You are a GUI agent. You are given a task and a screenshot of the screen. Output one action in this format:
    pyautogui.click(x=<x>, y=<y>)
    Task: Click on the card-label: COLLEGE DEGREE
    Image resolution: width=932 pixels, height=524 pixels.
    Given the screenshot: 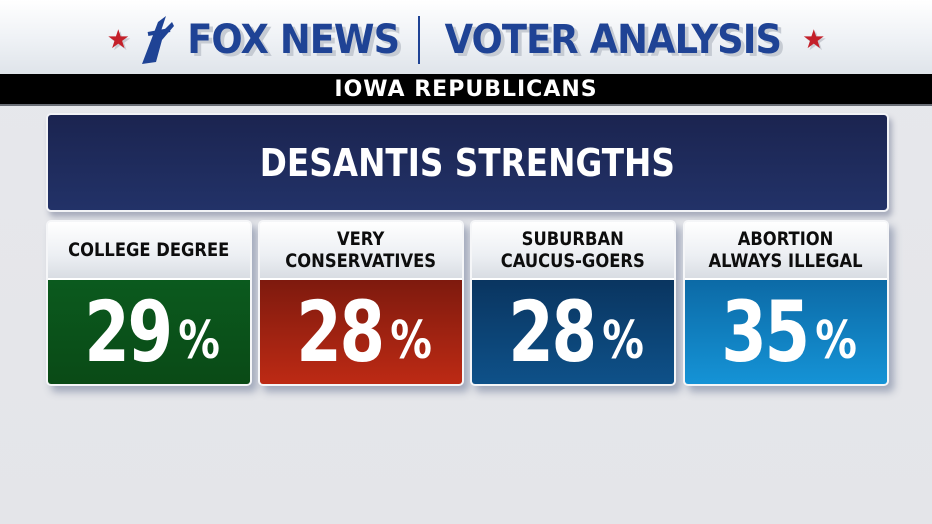 What is the action you would take?
    pyautogui.click(x=149, y=250)
    